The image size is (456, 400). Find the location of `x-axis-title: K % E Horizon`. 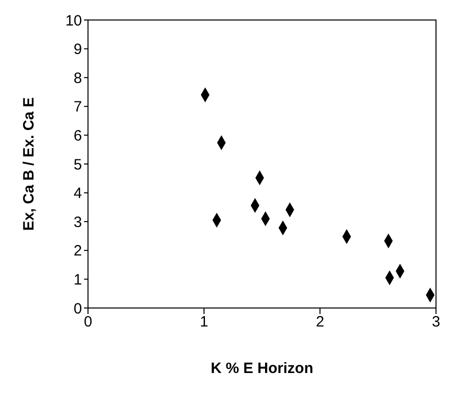

x-axis-title: K % E Horizon is located at coordinates (262, 368).